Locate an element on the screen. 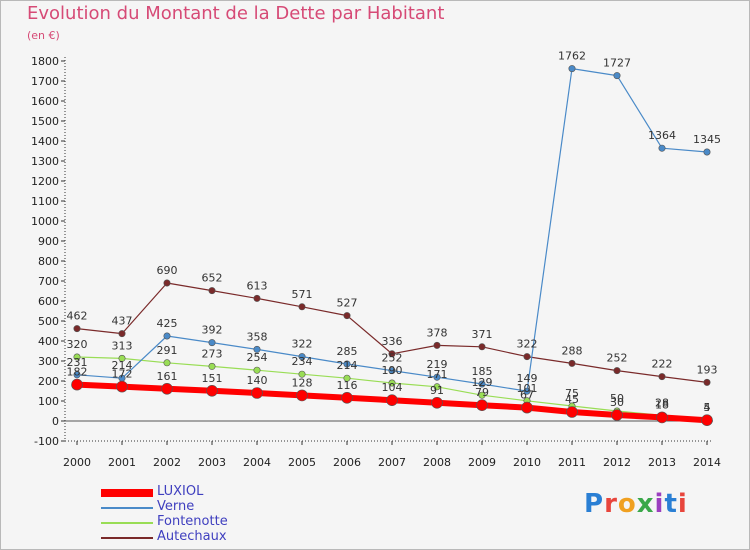  data-label: 371 is located at coordinates (482, 334).